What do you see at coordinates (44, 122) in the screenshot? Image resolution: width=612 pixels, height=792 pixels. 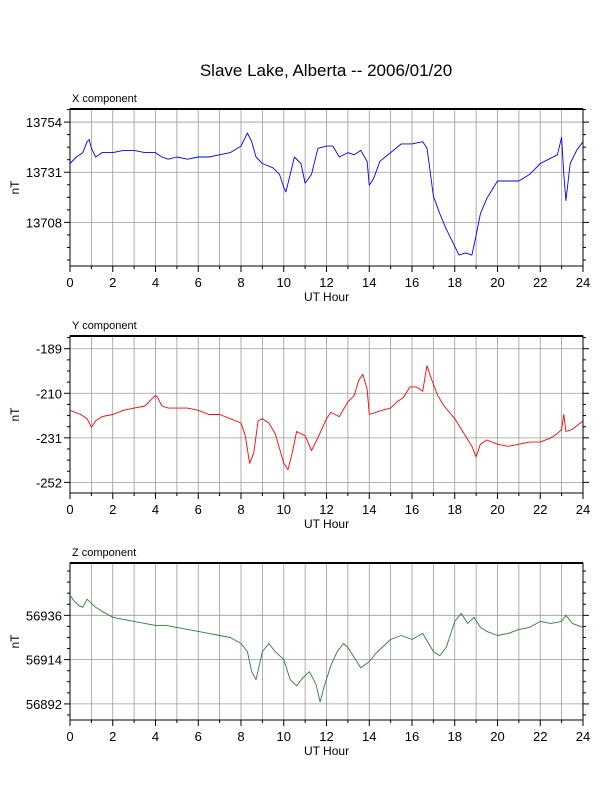 I see `y-tick-label: 13754` at bounding box center [44, 122].